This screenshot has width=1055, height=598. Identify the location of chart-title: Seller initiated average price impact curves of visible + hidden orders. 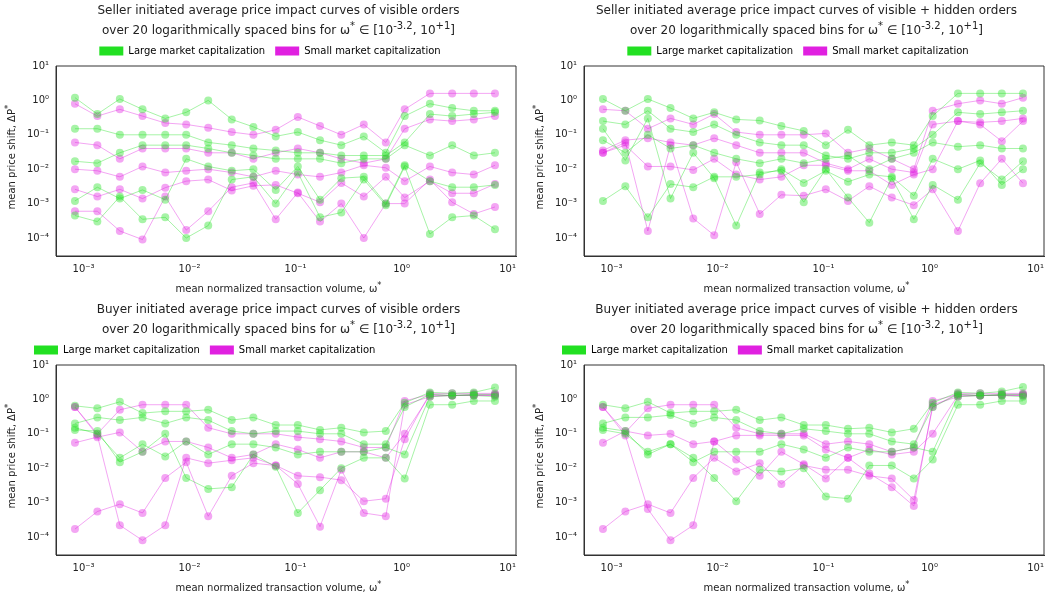
(806, 10).